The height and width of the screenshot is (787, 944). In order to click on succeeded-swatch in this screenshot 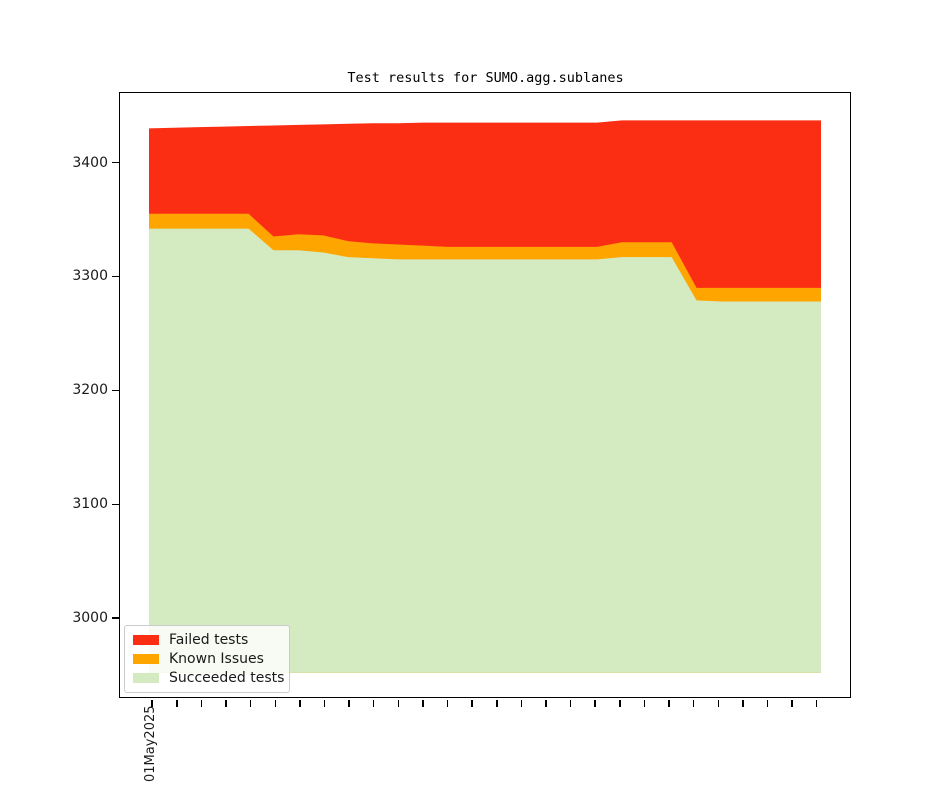, I will do `click(146, 678)`.